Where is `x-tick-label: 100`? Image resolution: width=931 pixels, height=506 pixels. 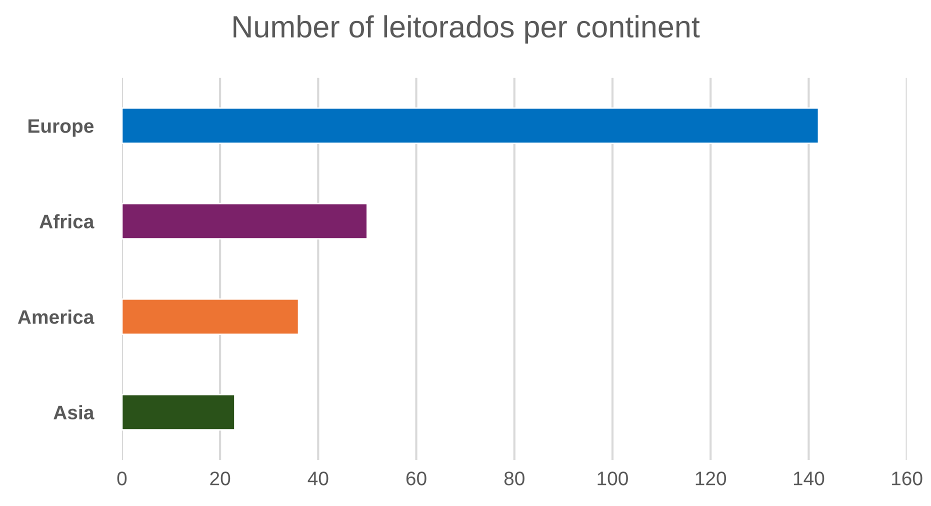
x-tick-label: 100 is located at coordinates (613, 479).